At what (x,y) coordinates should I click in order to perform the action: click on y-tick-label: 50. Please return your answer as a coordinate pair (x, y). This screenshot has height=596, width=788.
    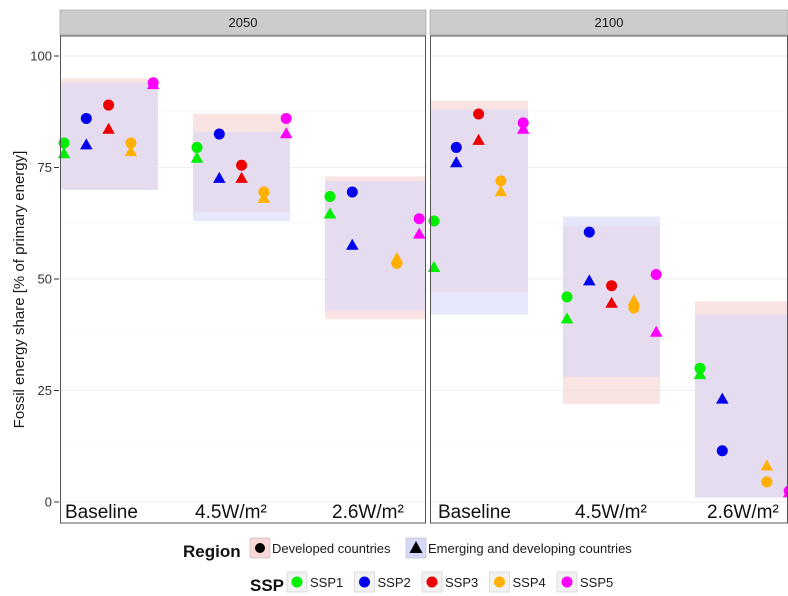
    Looking at the image, I should click on (45, 279).